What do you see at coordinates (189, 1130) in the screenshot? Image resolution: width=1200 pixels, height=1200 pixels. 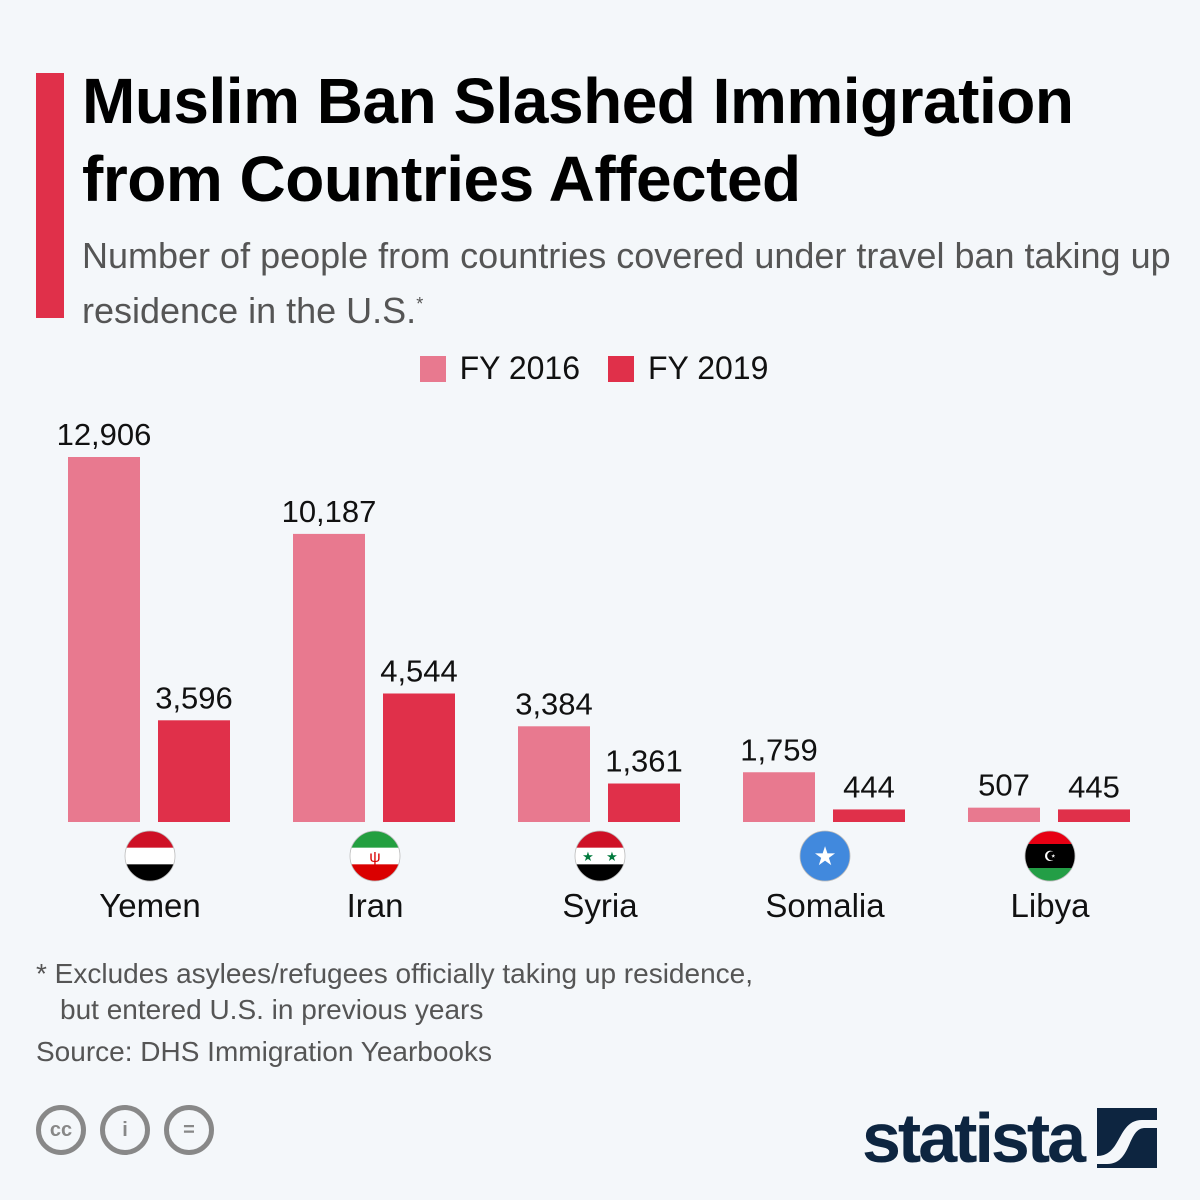 I see `no-derivatives-icon: =` at bounding box center [189, 1130].